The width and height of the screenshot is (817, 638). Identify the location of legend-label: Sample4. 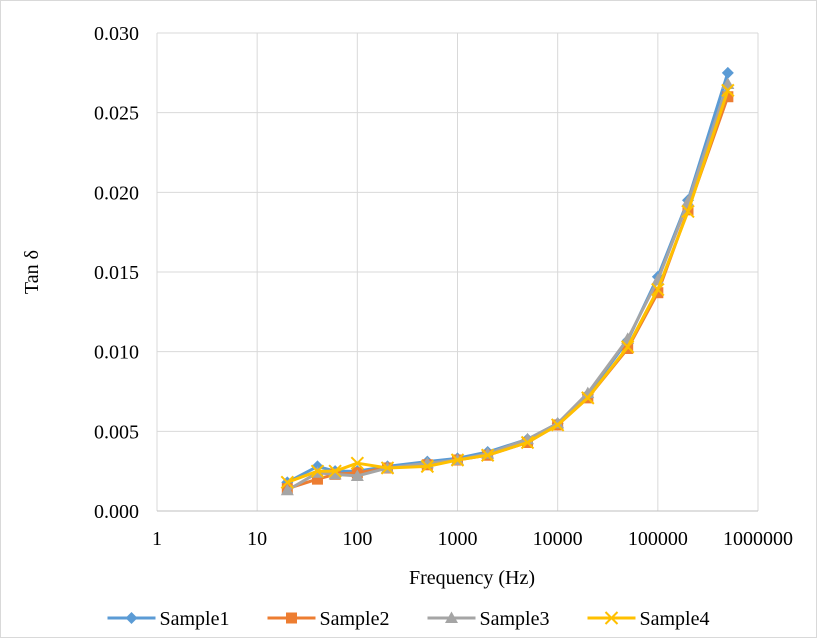
(675, 619).